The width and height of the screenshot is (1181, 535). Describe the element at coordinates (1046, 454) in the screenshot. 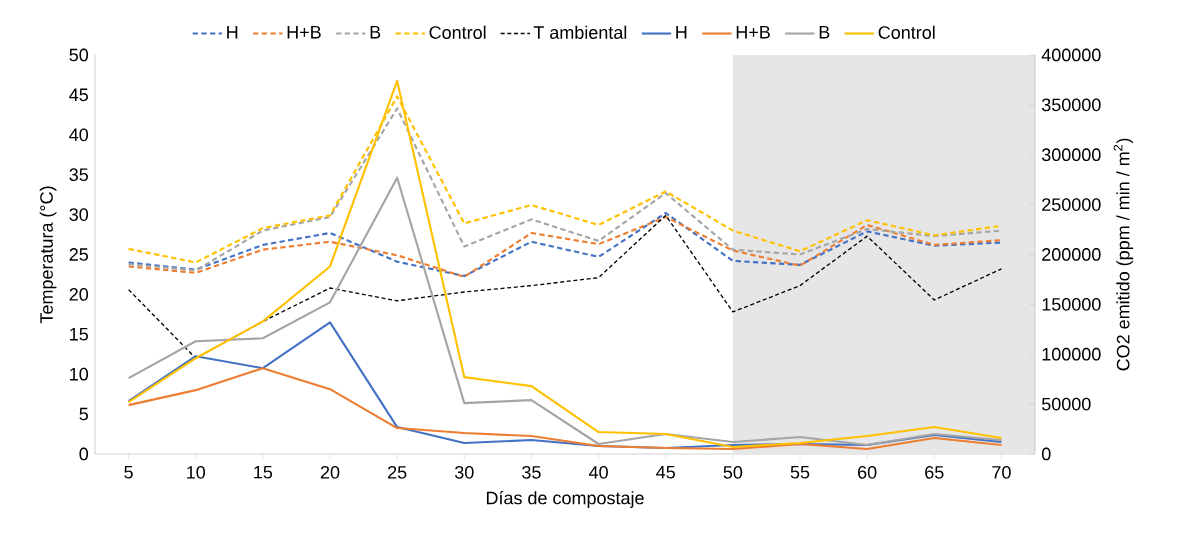

I see `y2-tick-label: 0` at that location.